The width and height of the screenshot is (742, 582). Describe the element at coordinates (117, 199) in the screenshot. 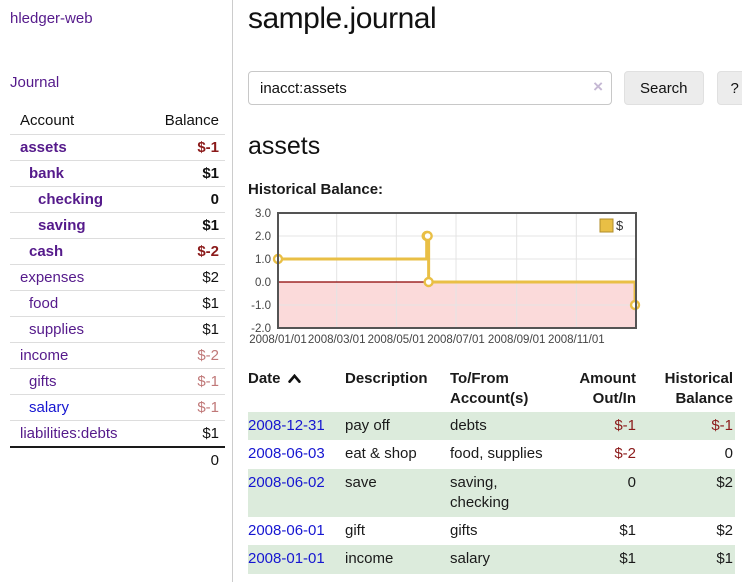

I see `account-row: checking 0` at that location.